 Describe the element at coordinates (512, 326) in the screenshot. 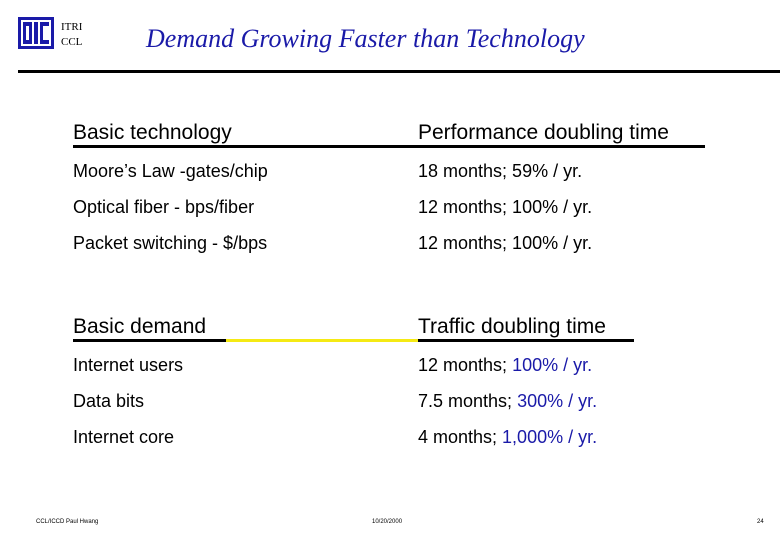

I see `demand-header-right: Traffic doubling time` at that location.